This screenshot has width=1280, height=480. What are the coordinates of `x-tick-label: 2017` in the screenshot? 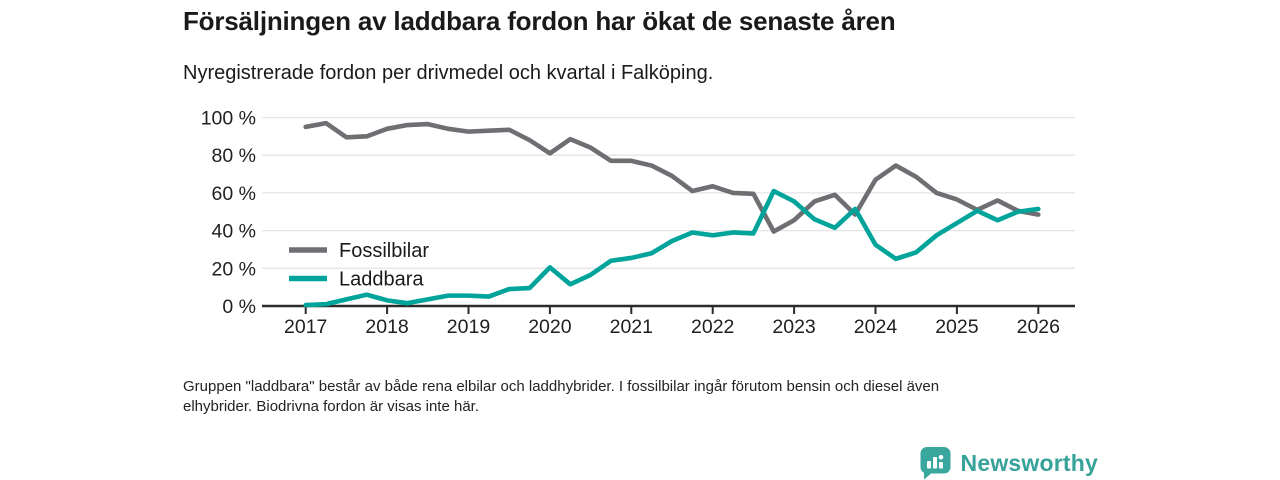 It's located at (305, 327).